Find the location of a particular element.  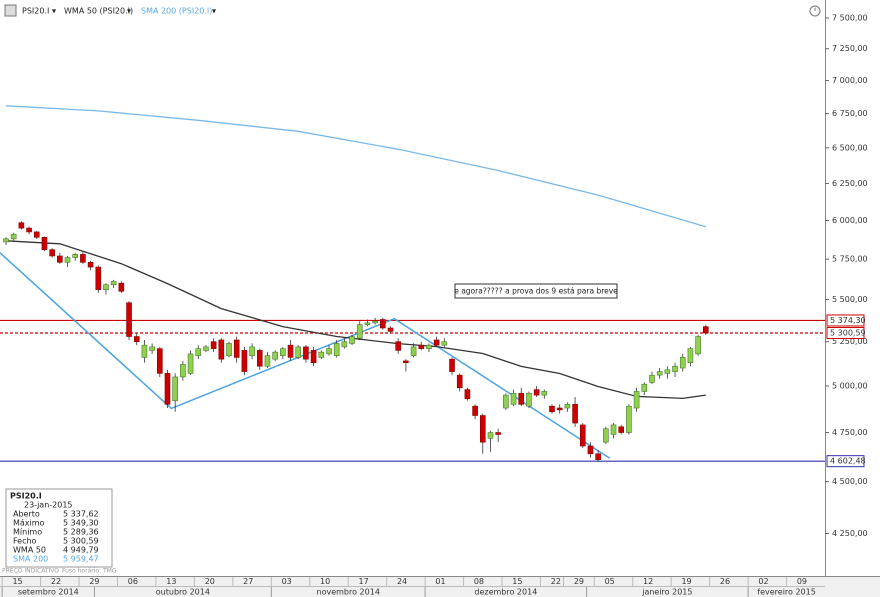

x-tick-label: 13 is located at coordinates (171, 581).